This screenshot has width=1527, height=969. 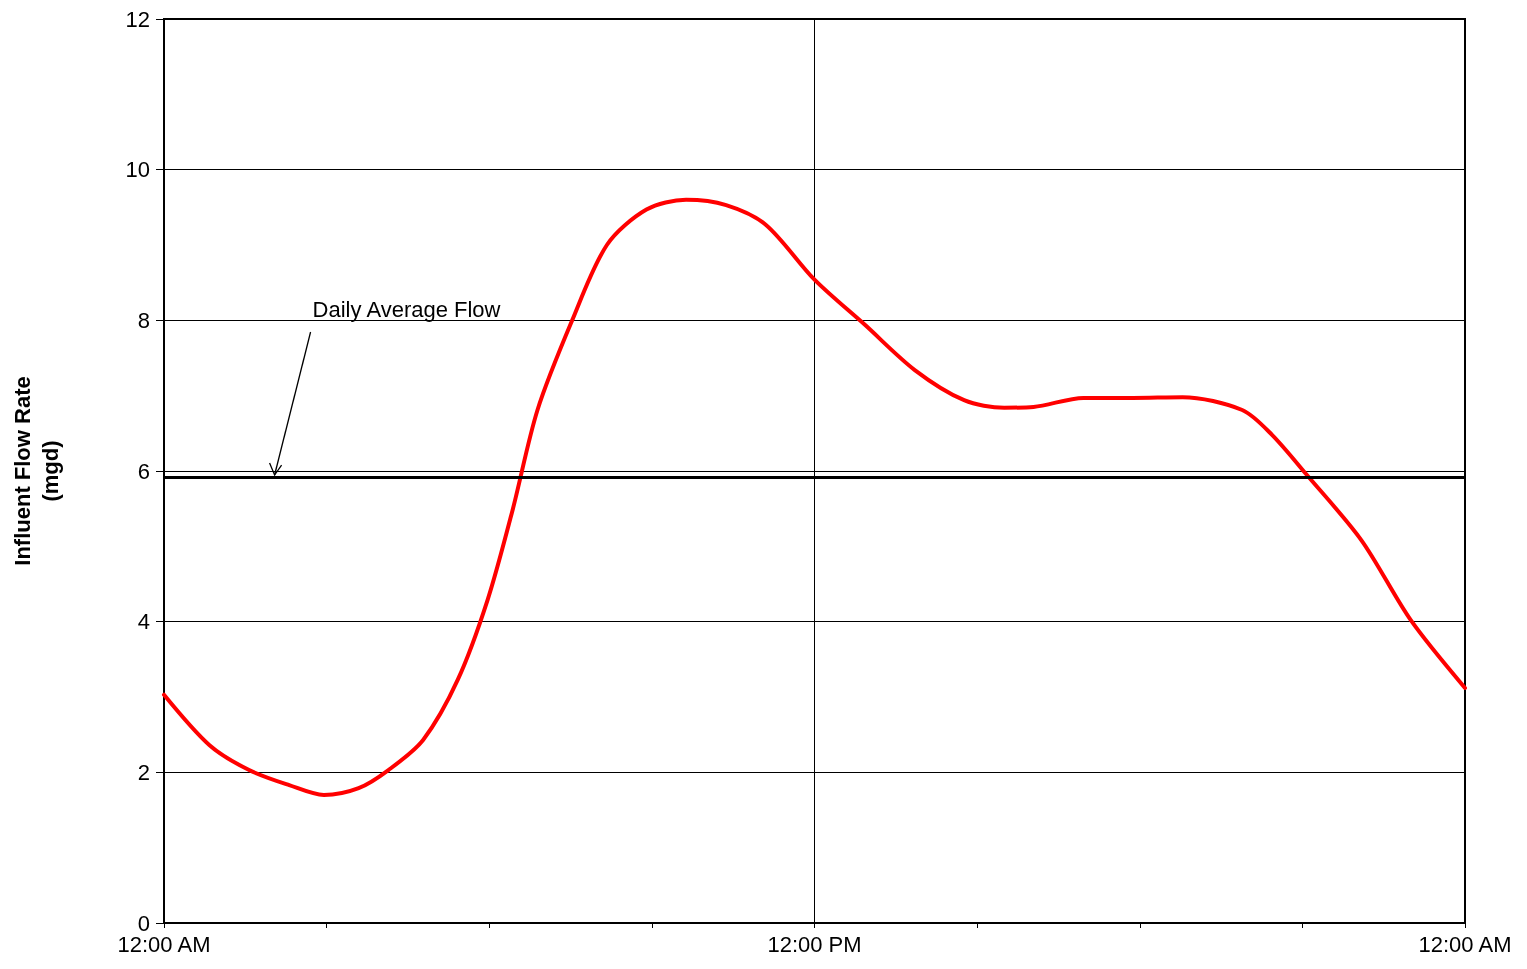 I want to click on y-tick-label: 10, so click(x=137, y=170).